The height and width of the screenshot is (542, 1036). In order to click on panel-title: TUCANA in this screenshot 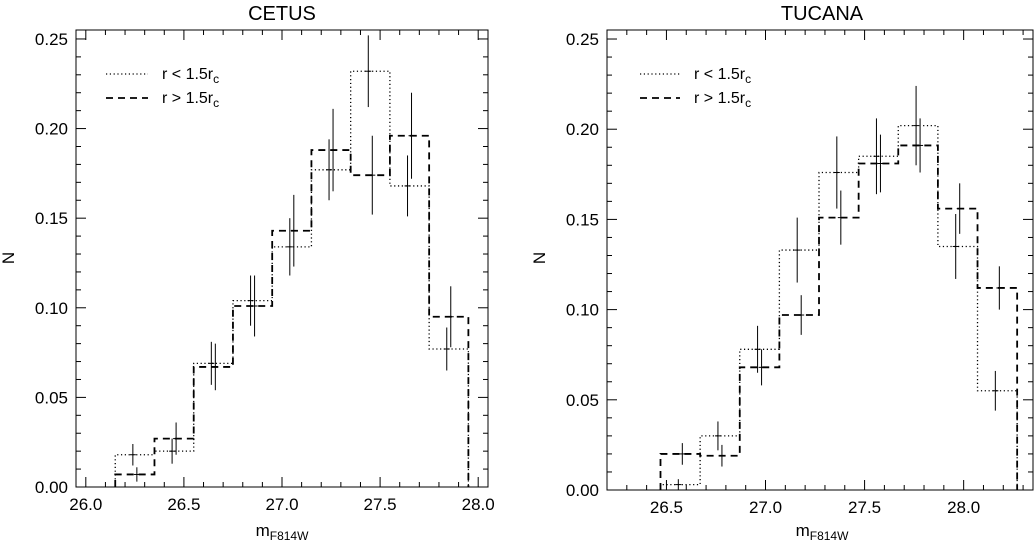, I will do `click(822, 14)`.